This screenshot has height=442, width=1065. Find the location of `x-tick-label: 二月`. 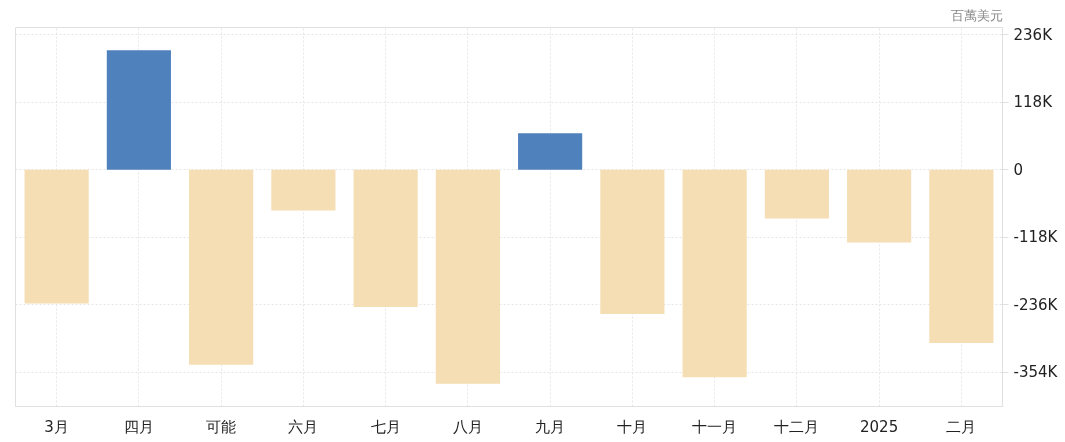

x-tick-label: 二月 is located at coordinates (961, 426).